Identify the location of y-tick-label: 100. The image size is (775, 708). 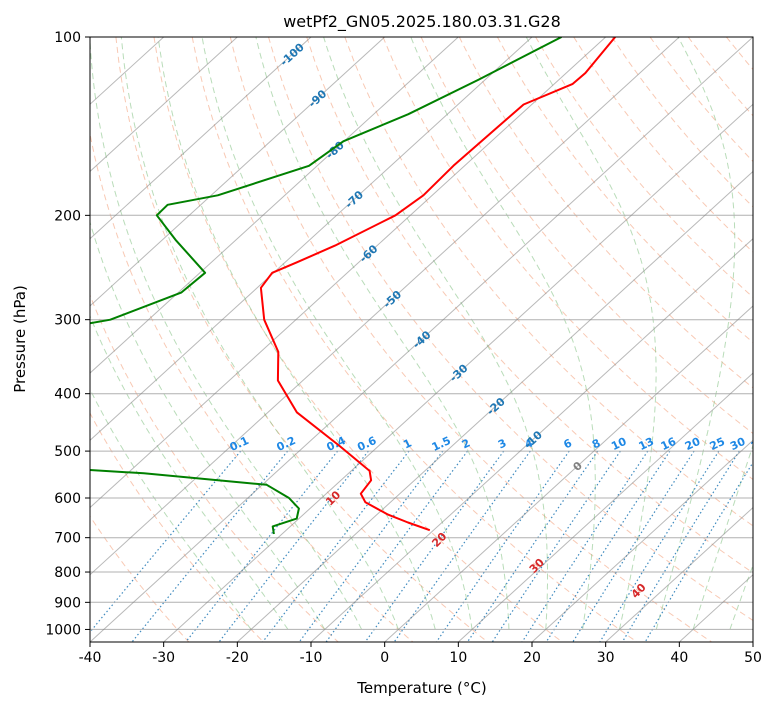
(67, 38).